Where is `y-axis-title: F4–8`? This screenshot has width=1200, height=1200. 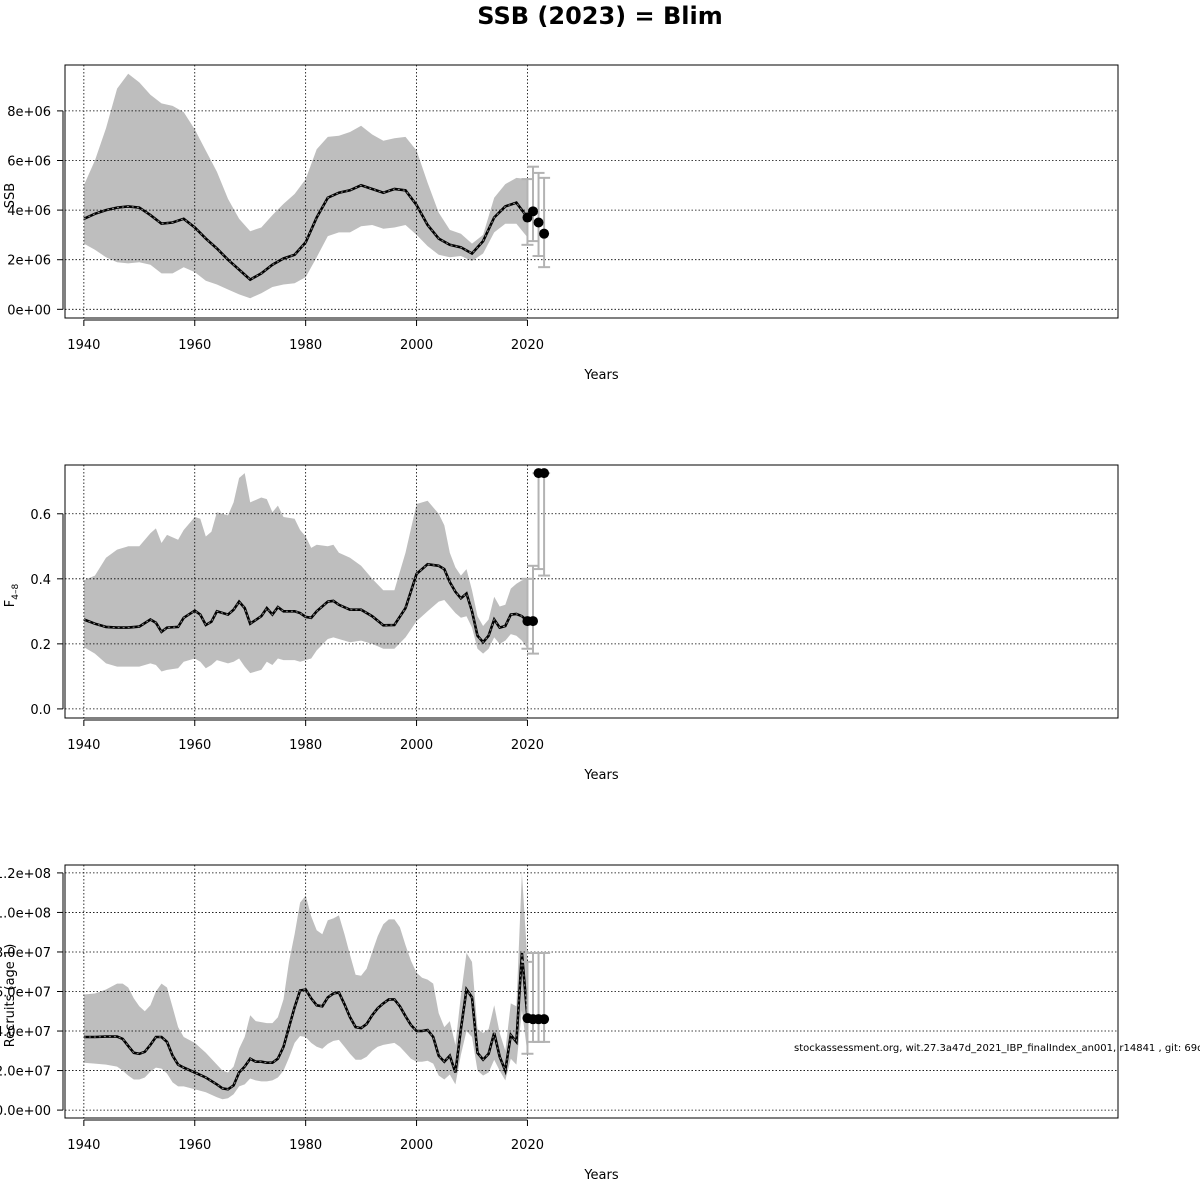
y-axis-title: F4–8 is located at coordinates (12, 596).